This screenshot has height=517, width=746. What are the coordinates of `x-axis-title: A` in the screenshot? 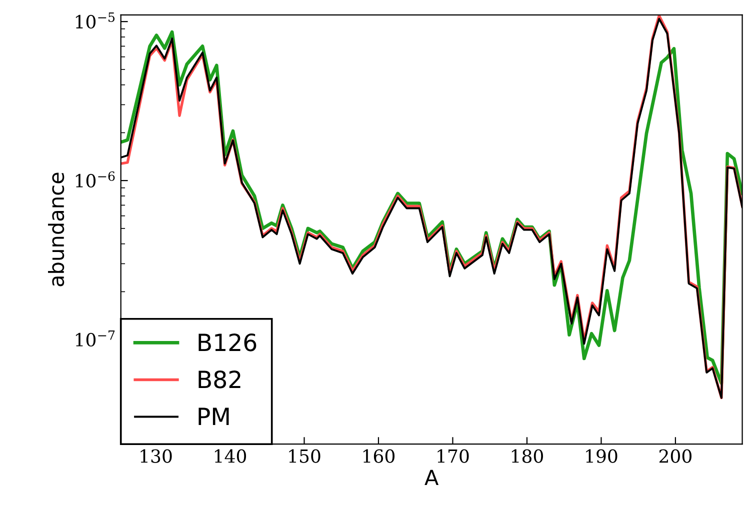 It's located at (431, 478).